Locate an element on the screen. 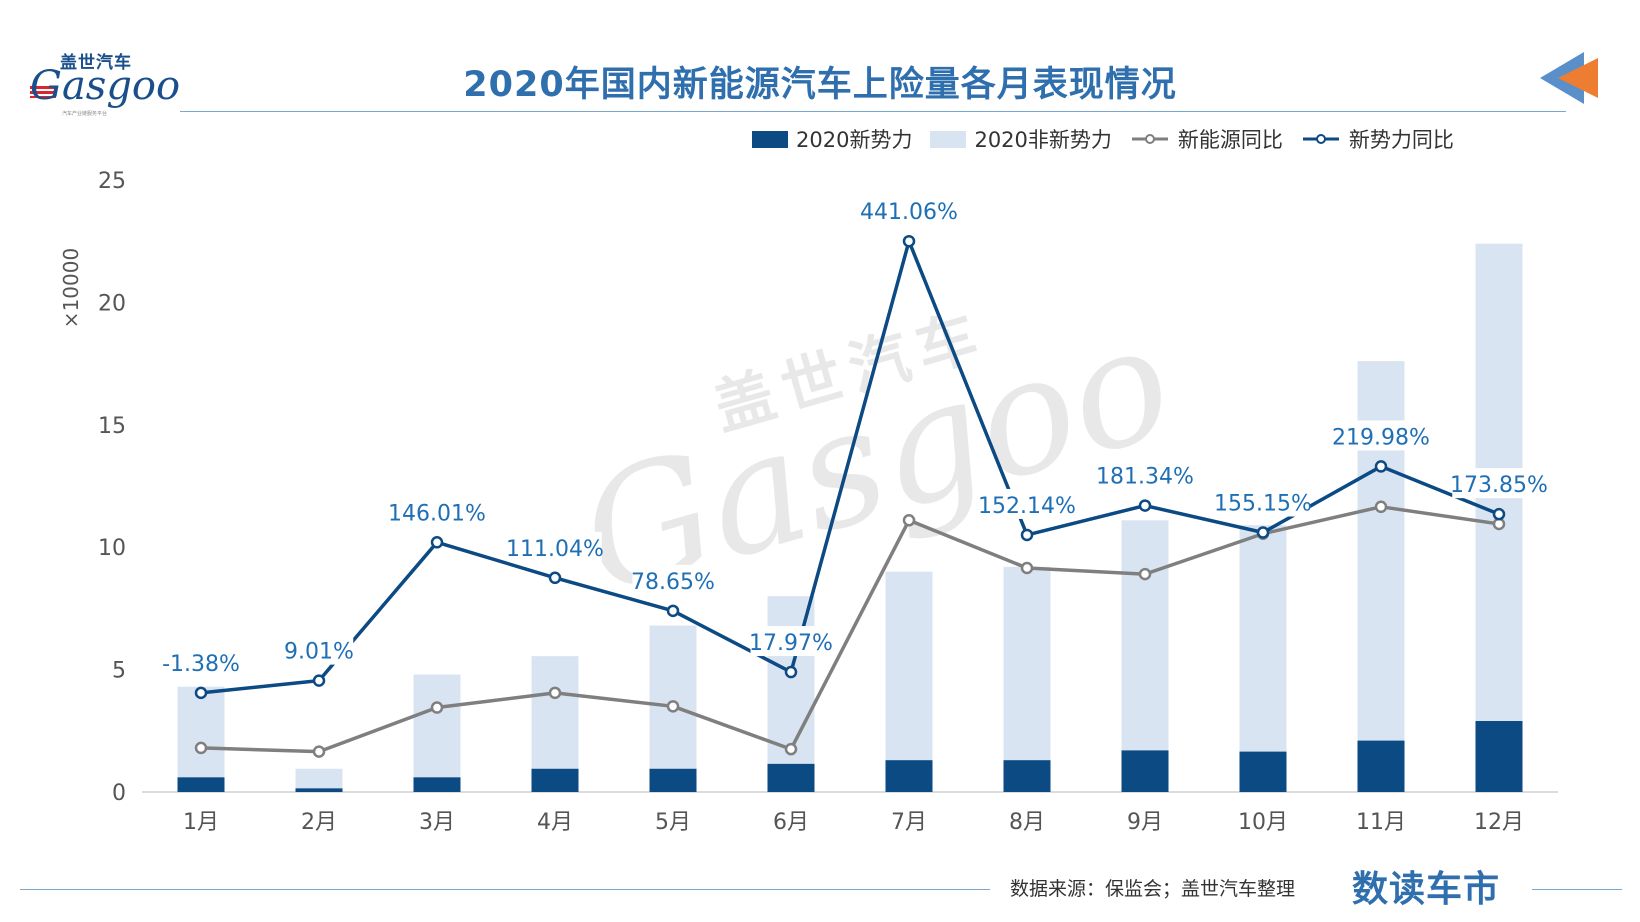 The image size is (1640, 922). y-tick-label: 10 is located at coordinates (112, 548).